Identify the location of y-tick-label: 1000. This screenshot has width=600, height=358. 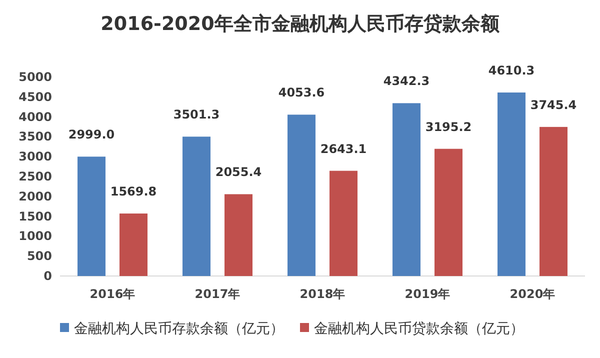
(35, 236).